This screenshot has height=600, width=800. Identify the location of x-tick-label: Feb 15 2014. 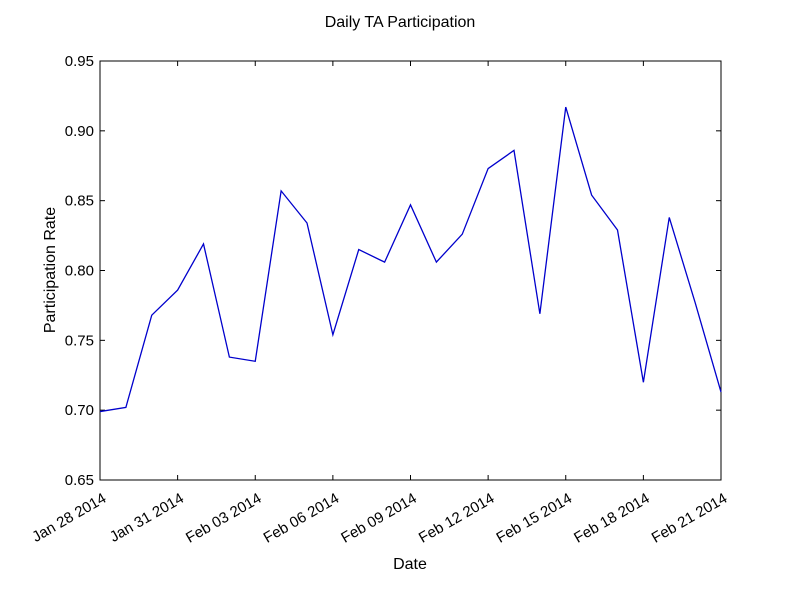
(534, 518).